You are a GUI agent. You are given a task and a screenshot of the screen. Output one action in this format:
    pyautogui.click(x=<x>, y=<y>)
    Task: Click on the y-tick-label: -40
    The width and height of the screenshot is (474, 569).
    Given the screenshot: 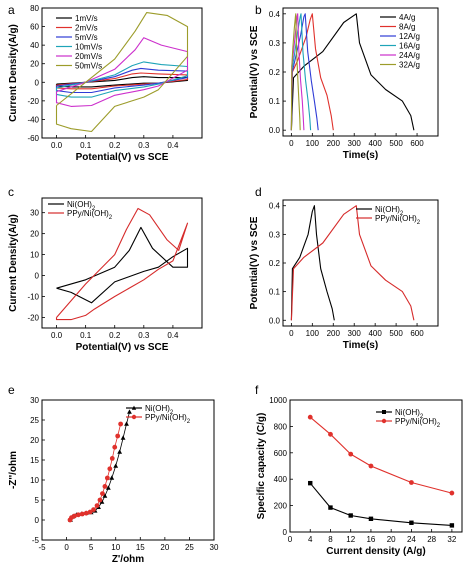 What is the action you would take?
    pyautogui.click(x=33, y=119)
    